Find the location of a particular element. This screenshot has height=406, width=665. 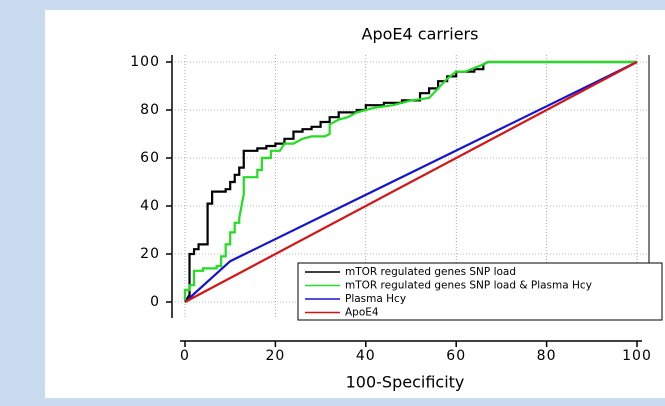

legend-box is located at coordinates (480, 291).